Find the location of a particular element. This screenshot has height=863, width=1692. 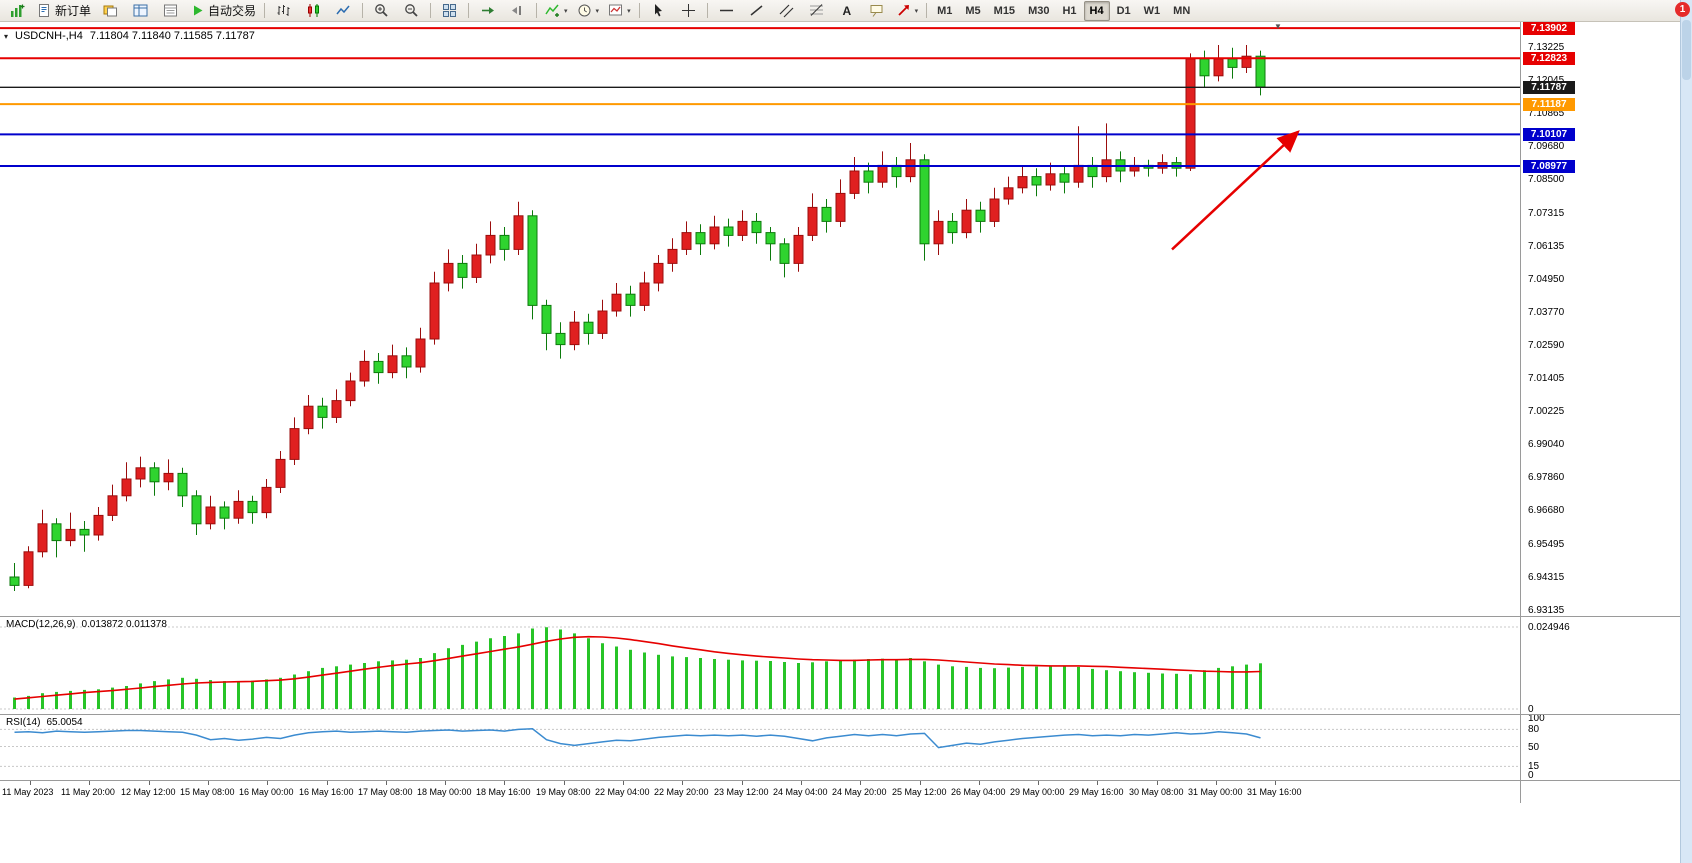

time-axis-label: 26 May 04:00 is located at coordinates (978, 792).